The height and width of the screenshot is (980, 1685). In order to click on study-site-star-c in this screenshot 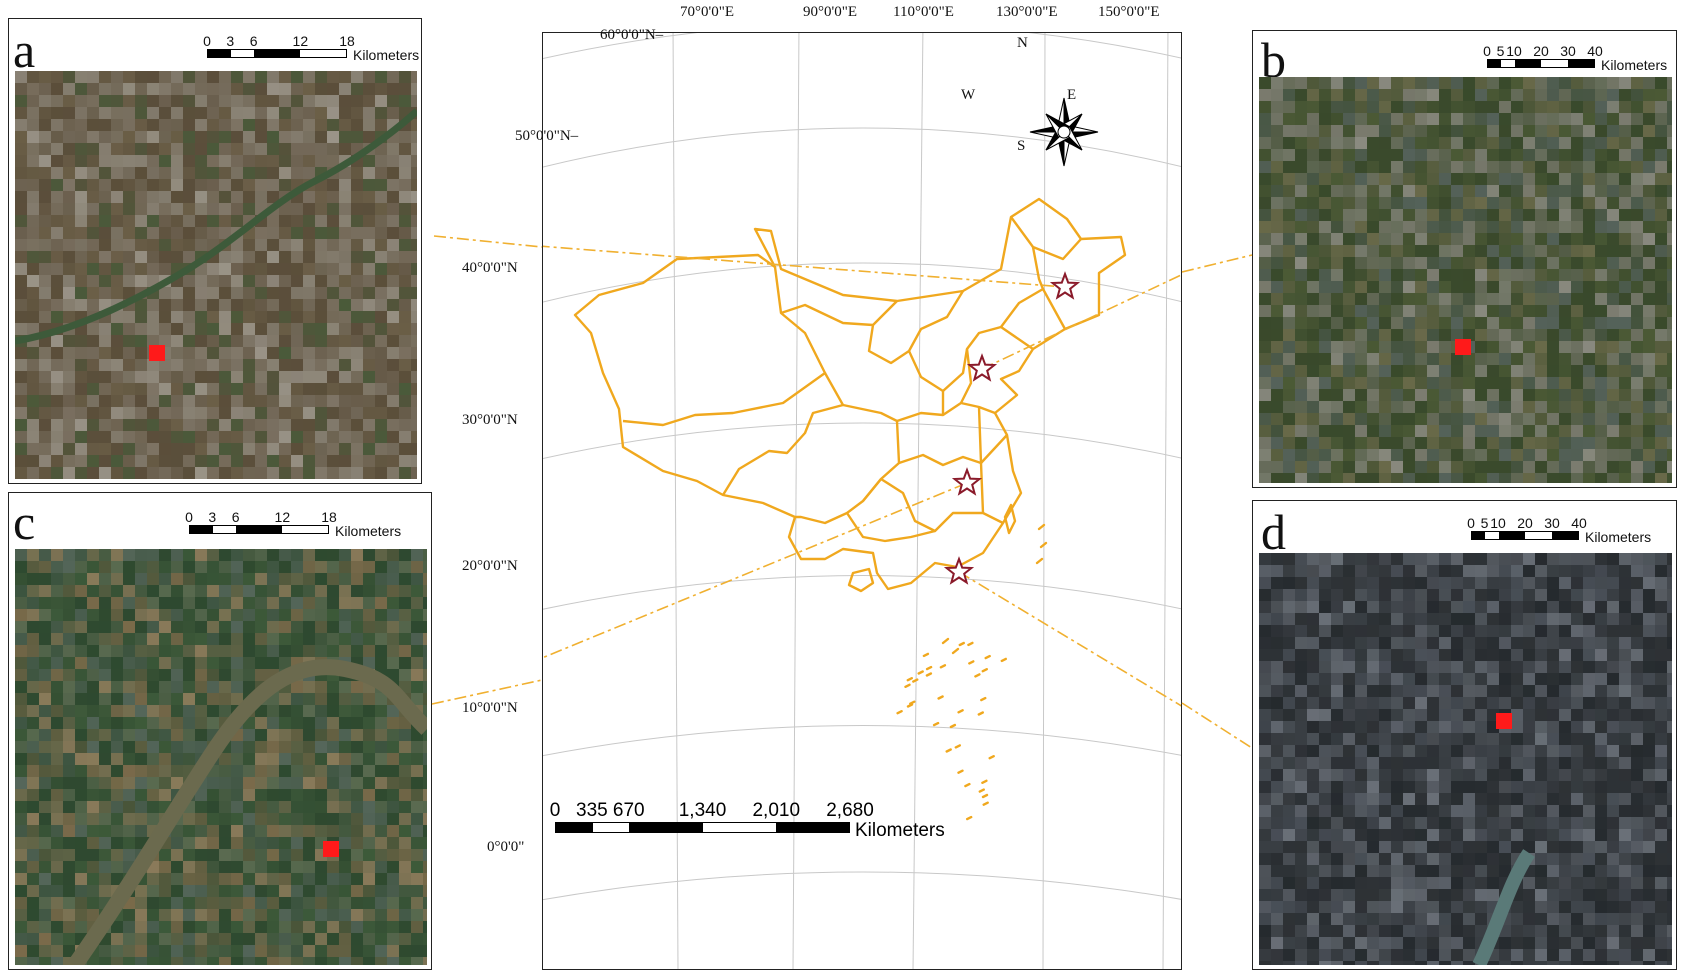, I will do `click(967, 481)`.